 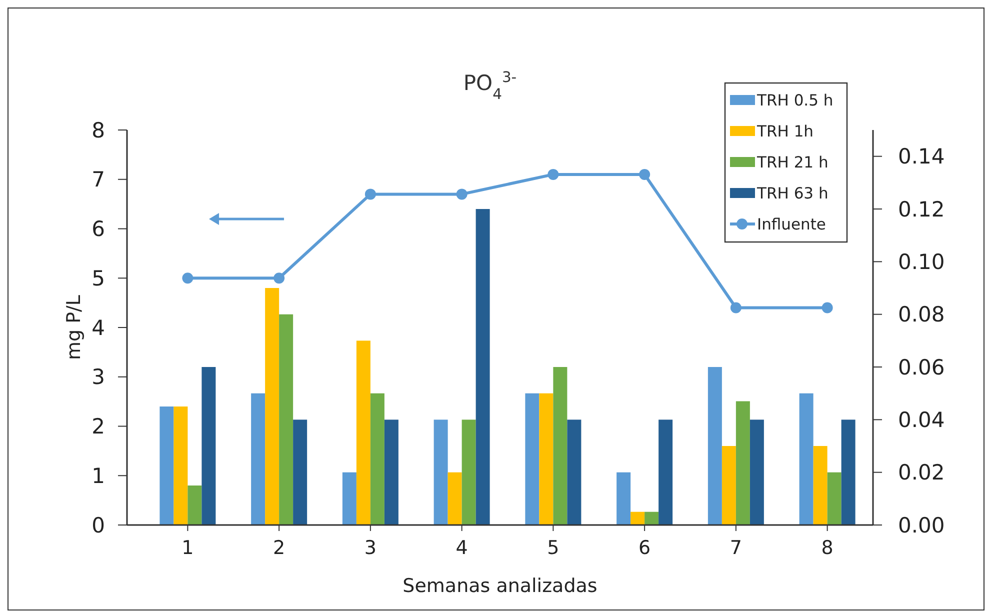 What do you see at coordinates (795, 100) in the screenshot?
I see `legend-label: TRH 0.5 h` at bounding box center [795, 100].